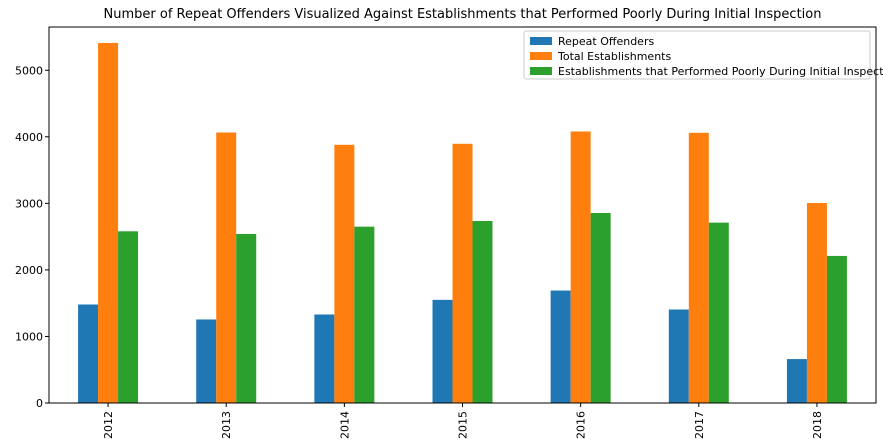  Describe the element at coordinates (29, 70) in the screenshot. I see `y-tick-label: 5000` at that location.